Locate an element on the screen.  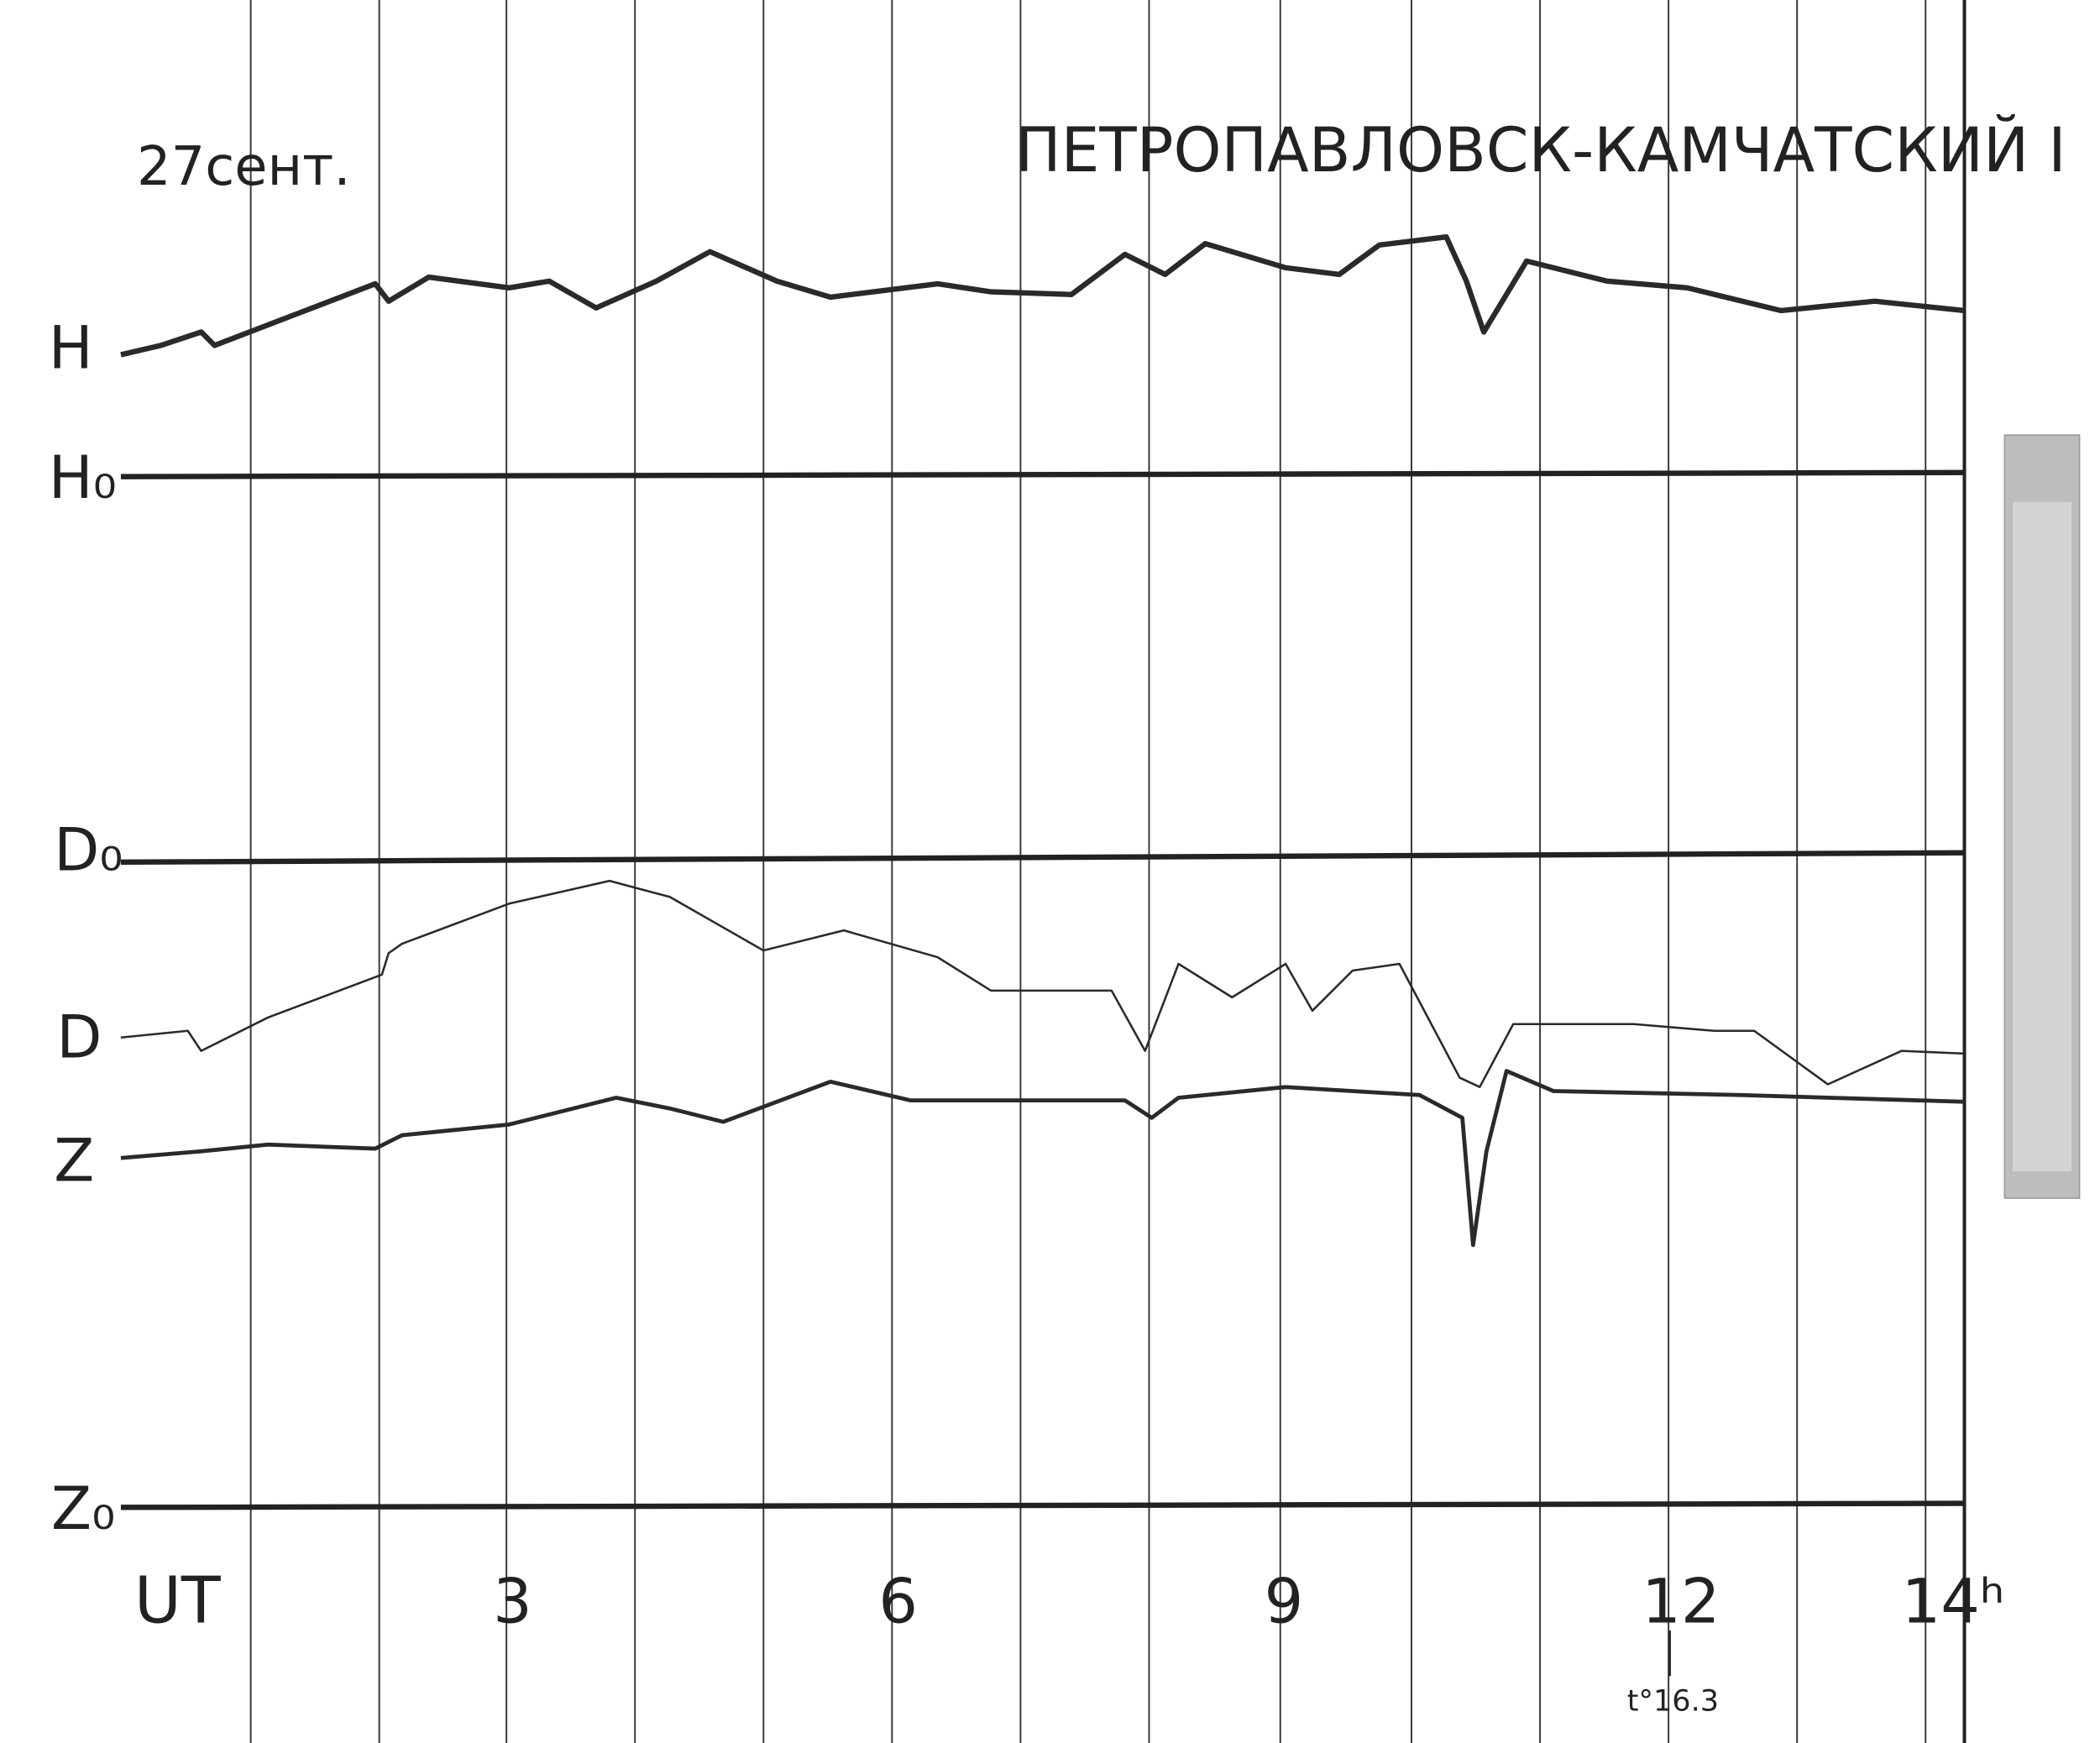
trace-label: Z is located at coordinates (74, 1161).